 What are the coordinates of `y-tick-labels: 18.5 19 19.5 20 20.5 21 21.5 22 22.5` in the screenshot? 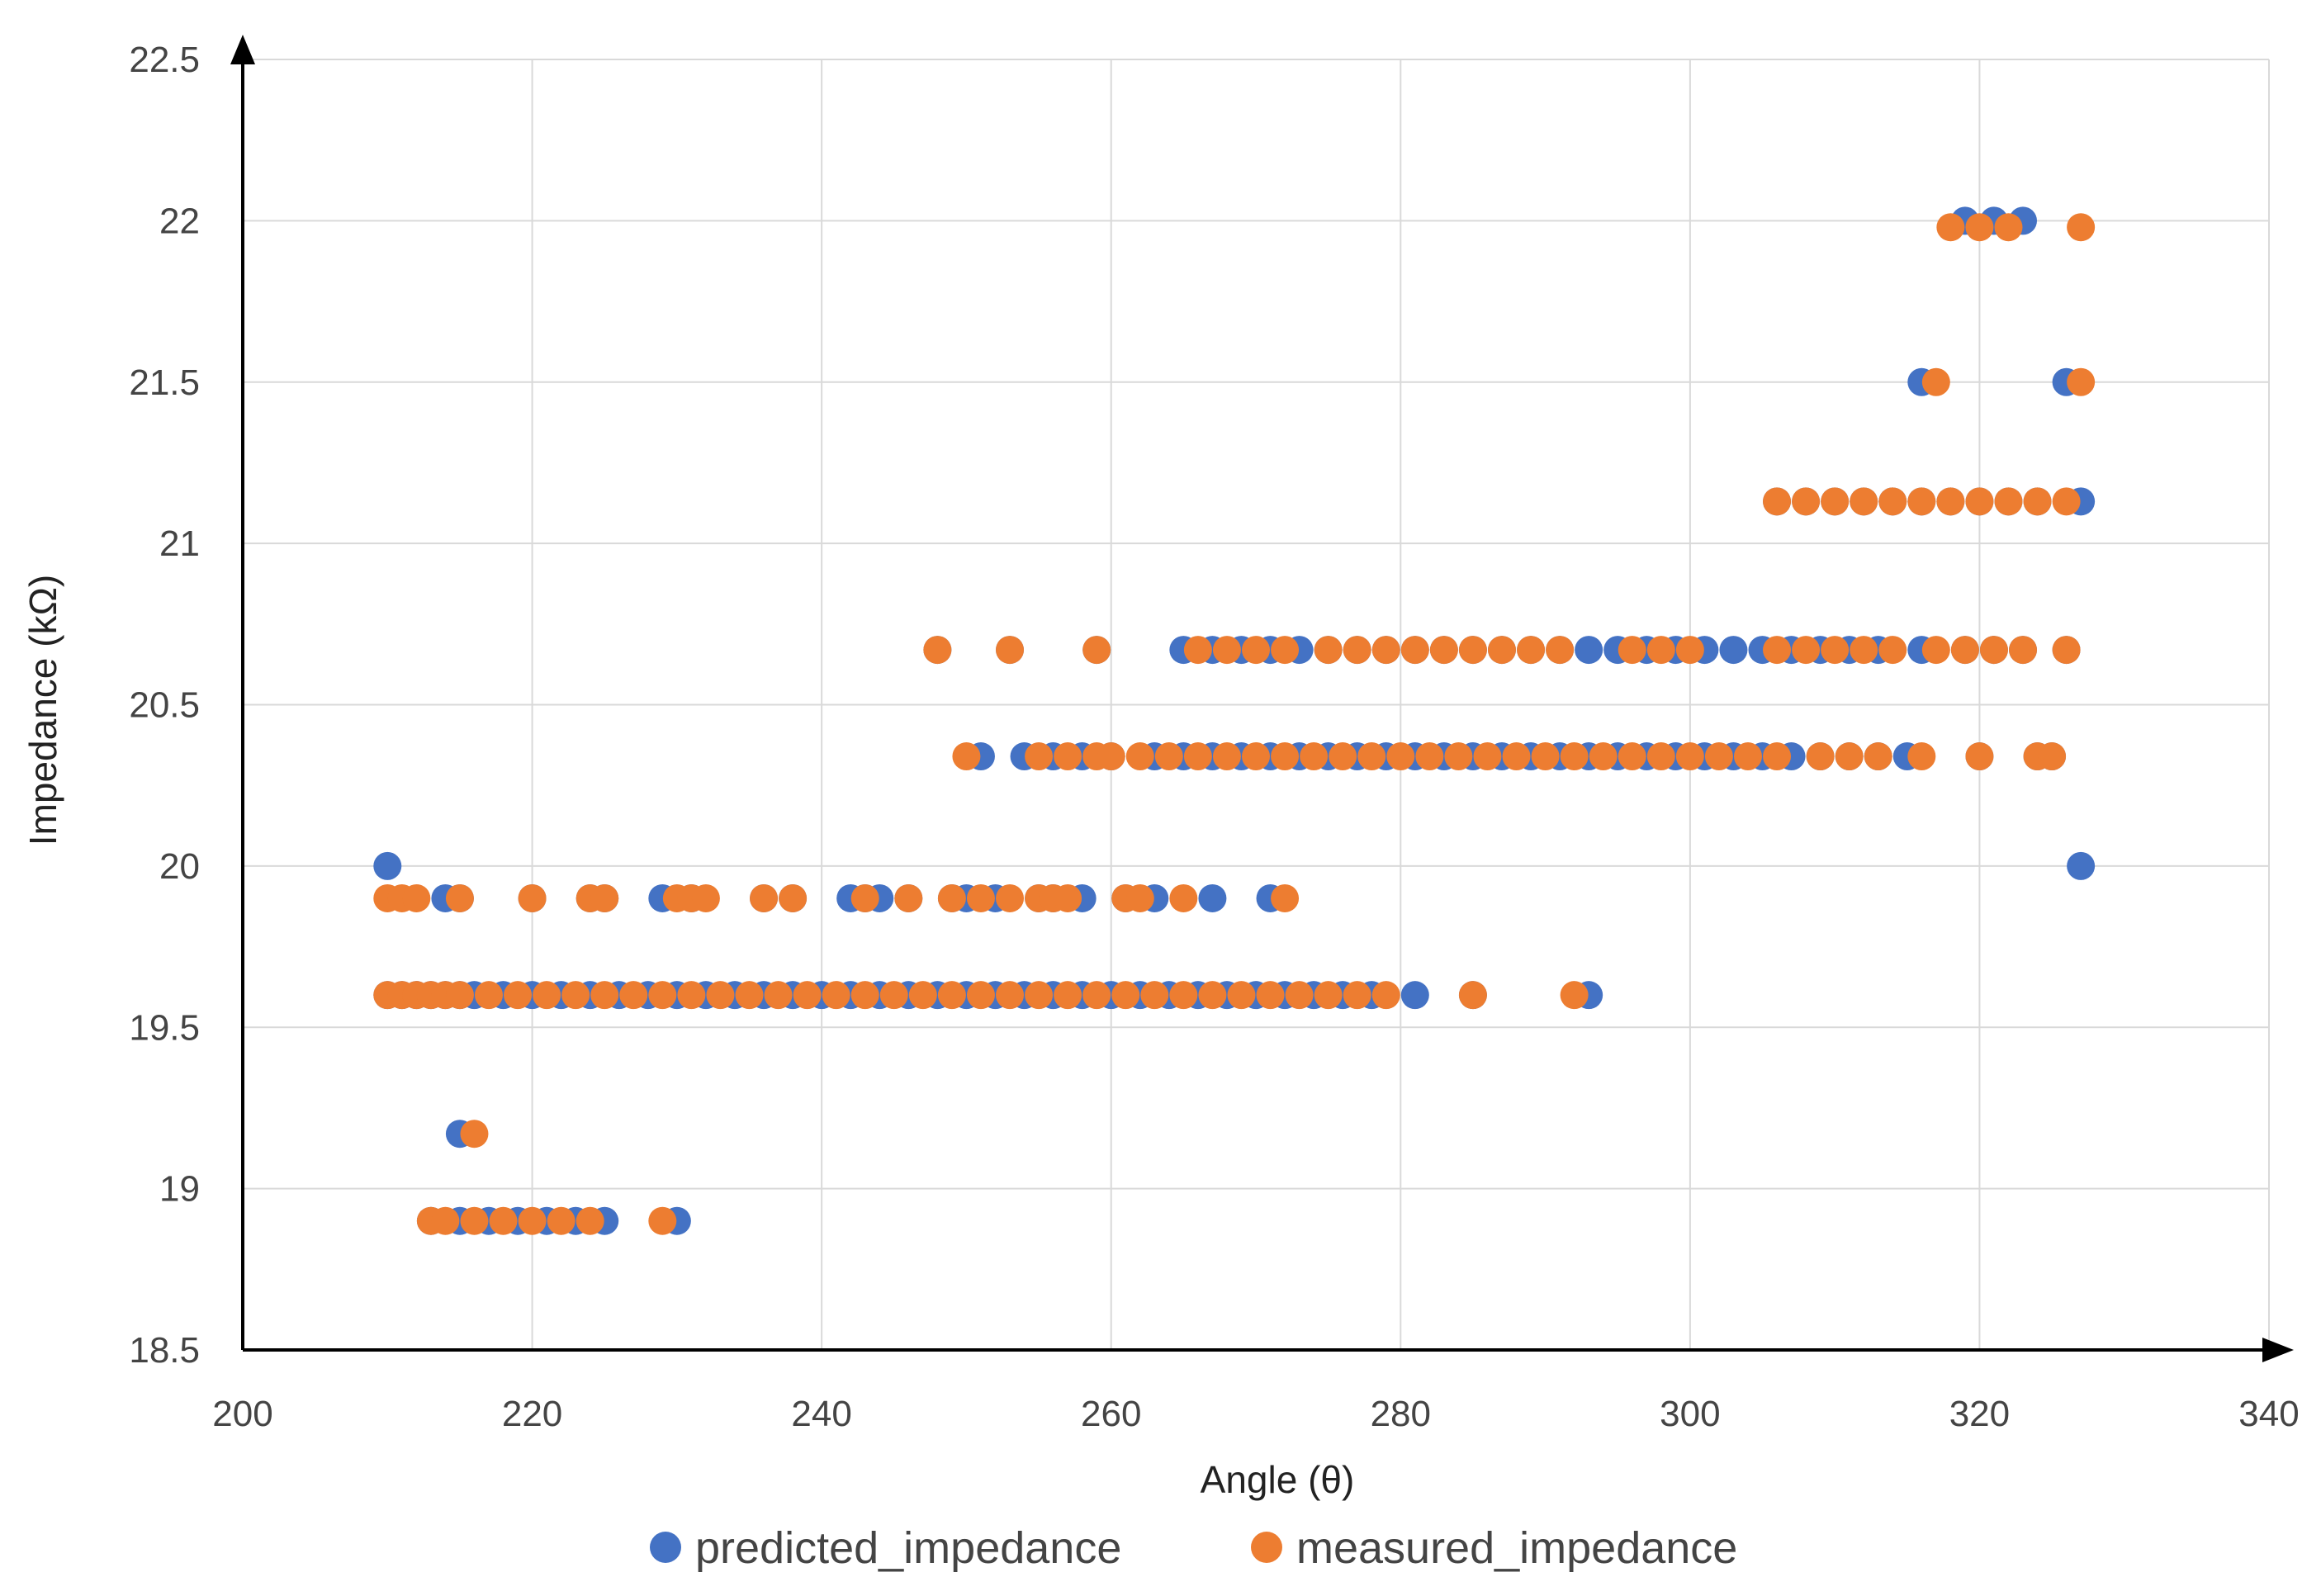 It's located at (164, 705).